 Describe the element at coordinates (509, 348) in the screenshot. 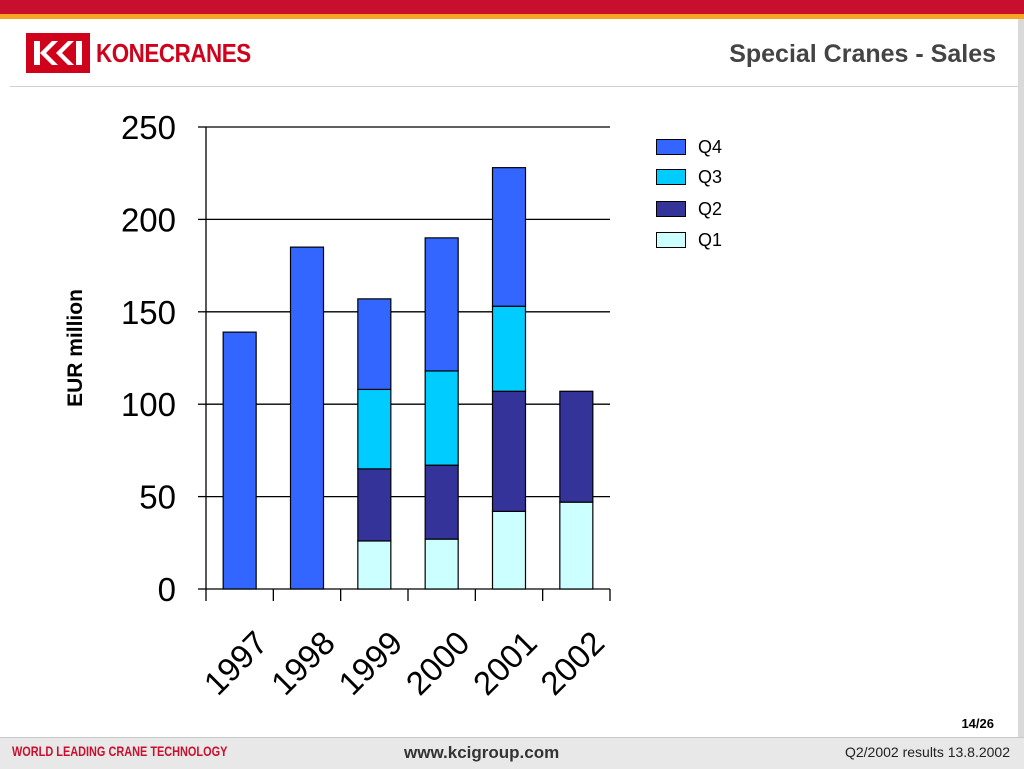

I see `bar-q3-2001` at that location.